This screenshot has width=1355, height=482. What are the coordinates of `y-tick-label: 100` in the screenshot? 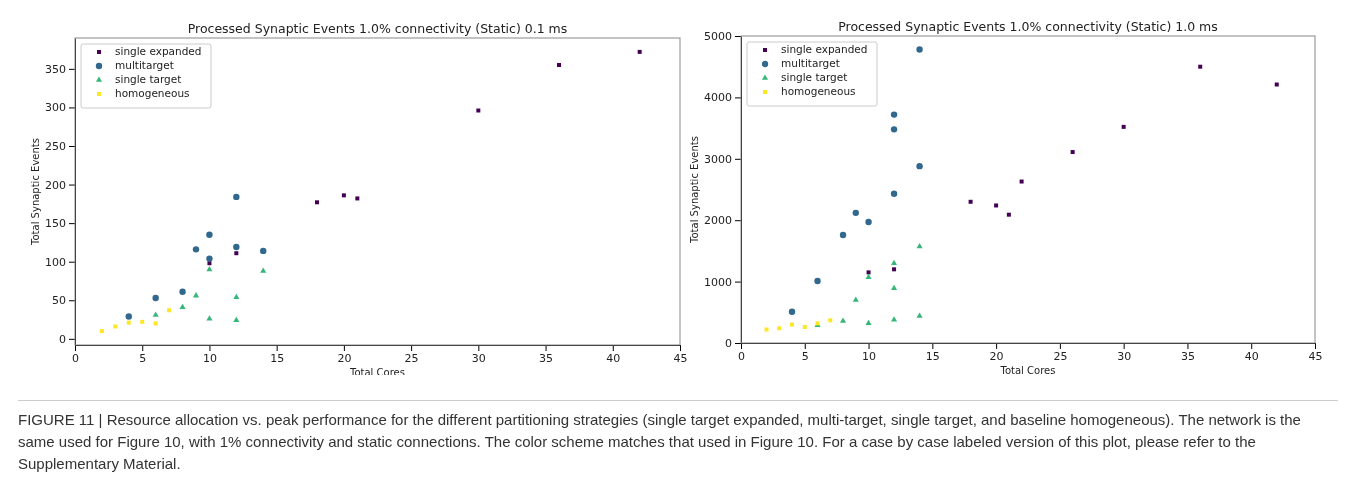 It's located at (55, 262).